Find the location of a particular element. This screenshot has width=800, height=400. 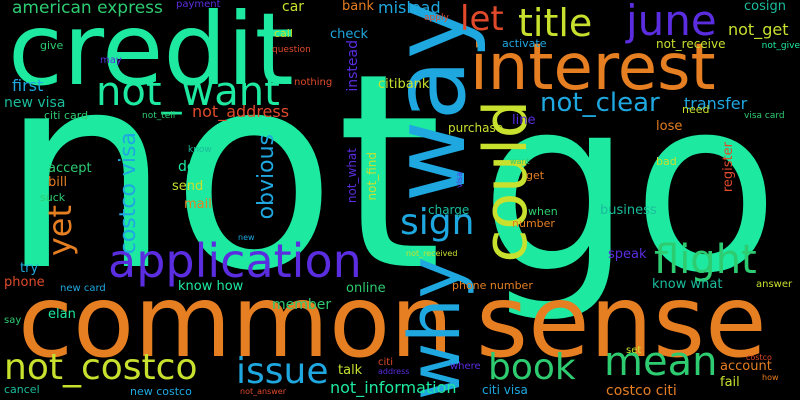

cloud-word-application: application is located at coordinates (235, 261).